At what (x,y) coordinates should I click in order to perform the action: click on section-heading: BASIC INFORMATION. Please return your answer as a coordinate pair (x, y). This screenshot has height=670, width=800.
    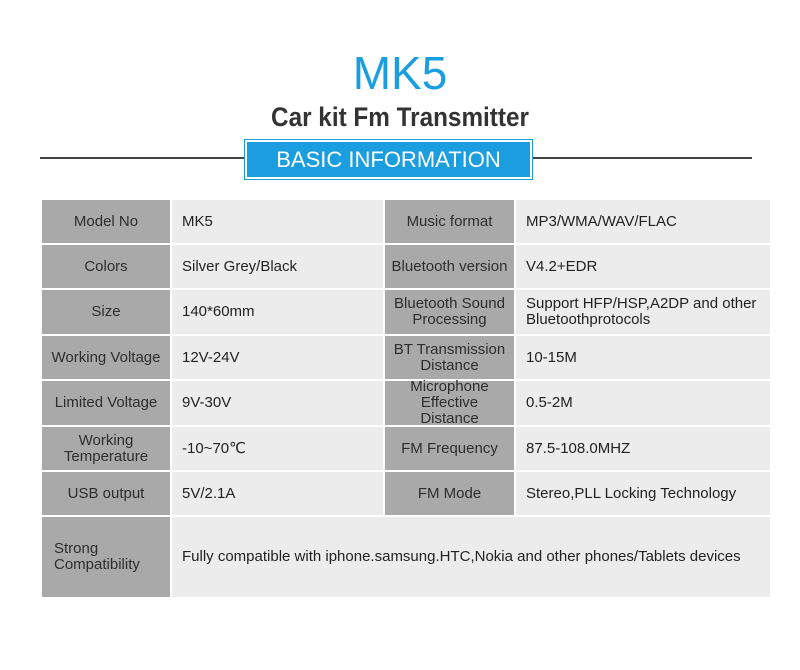
    Looking at the image, I should click on (388, 159).